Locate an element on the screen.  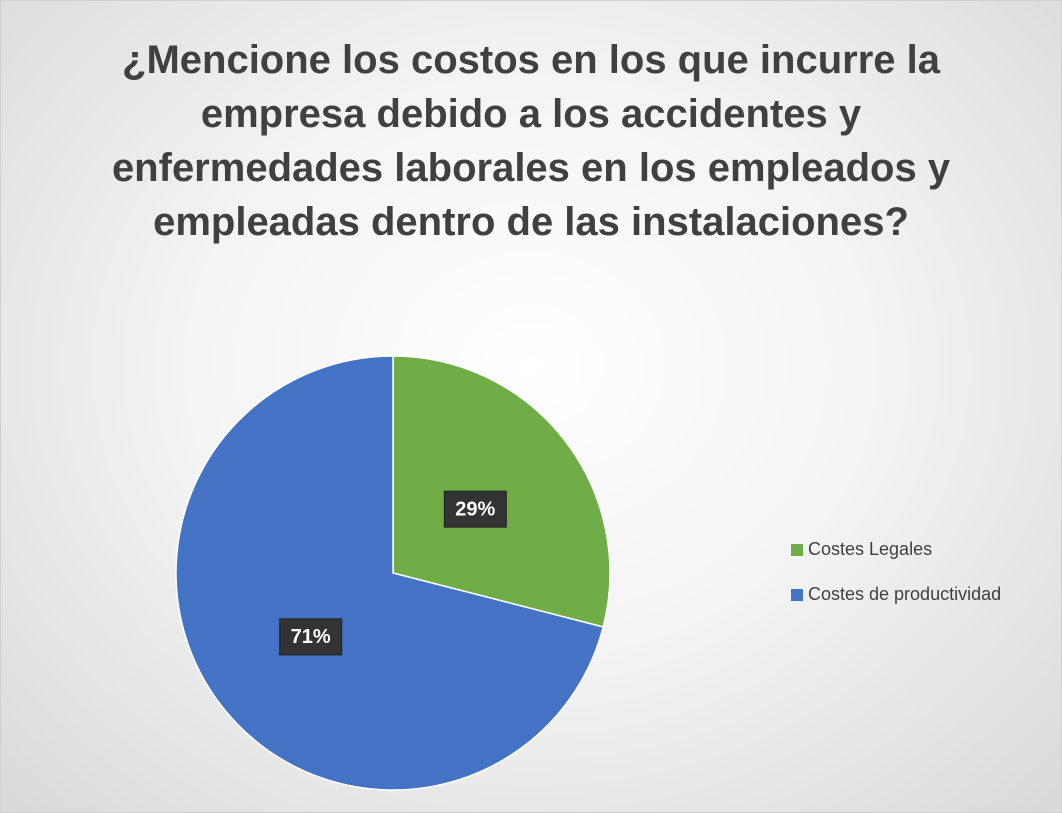
legend-label: Costes Legales is located at coordinates (870, 549).